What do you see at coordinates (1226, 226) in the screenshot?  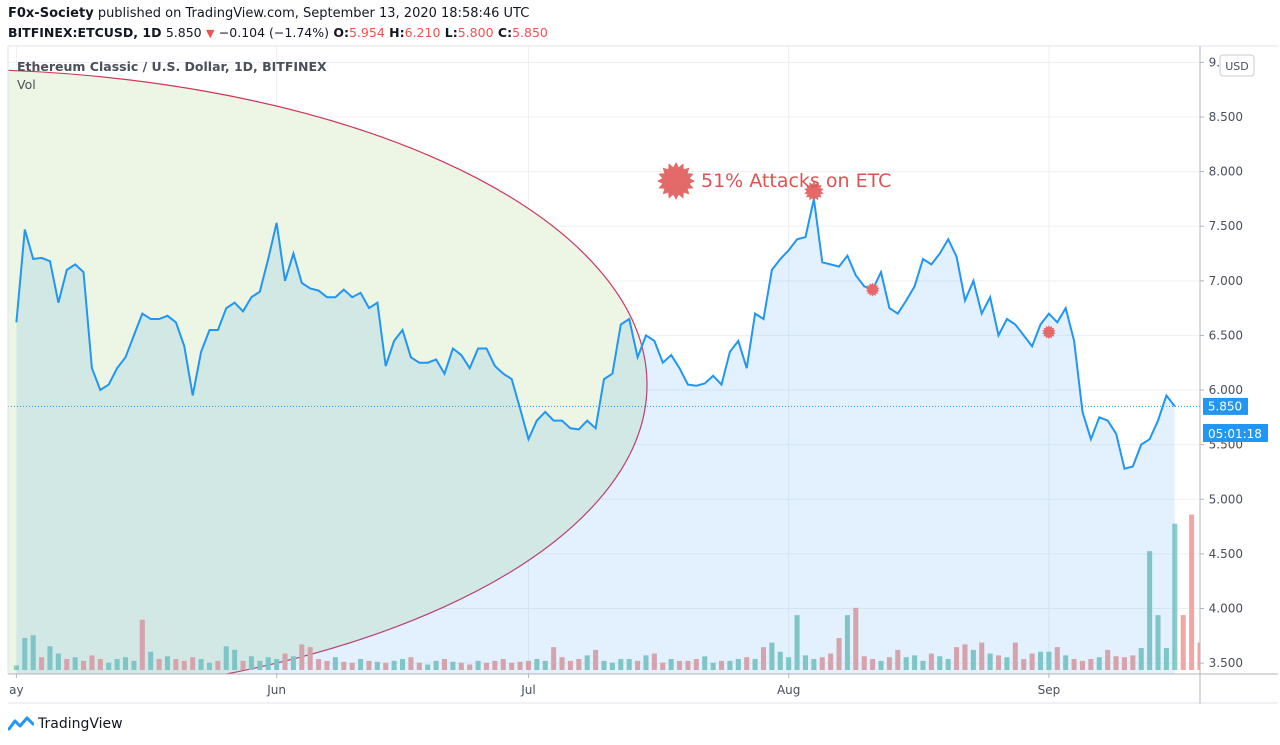 I see `y-tick-label: 7.500` at bounding box center [1226, 226].